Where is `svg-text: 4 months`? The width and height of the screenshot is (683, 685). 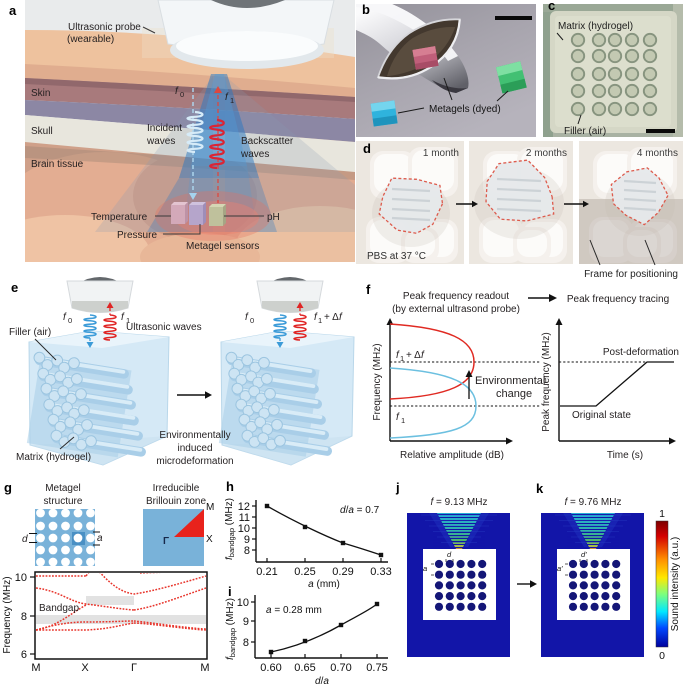
svg-text: 4 months is located at coordinates (657, 153).